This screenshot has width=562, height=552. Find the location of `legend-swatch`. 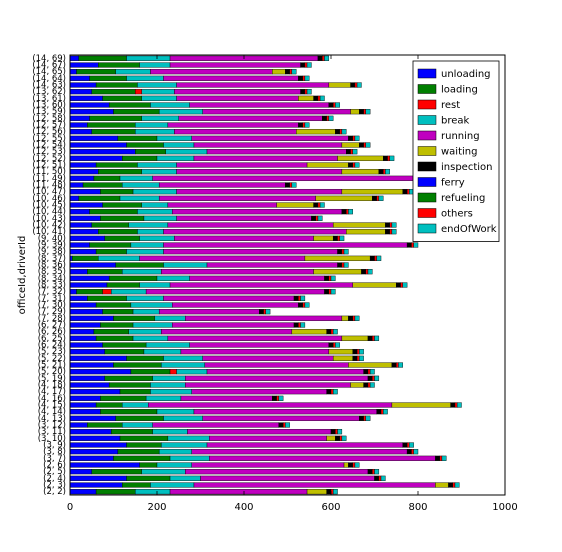

legend-swatch is located at coordinates (427, 228).